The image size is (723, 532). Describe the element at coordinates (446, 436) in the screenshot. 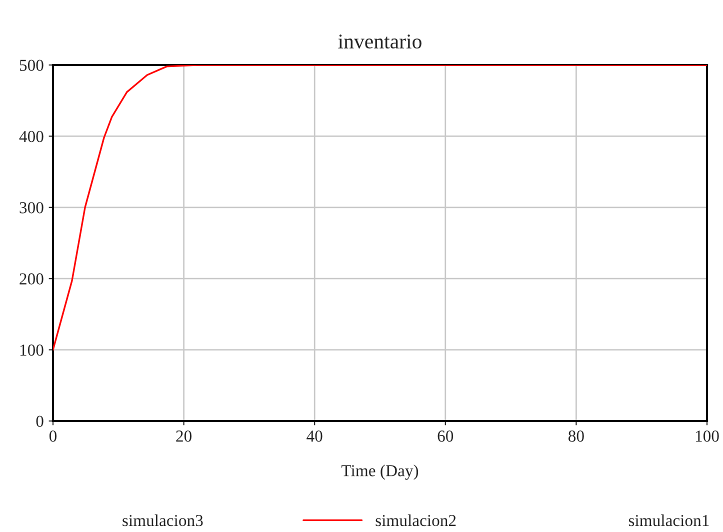

I see `x-tick-label: 60` at that location.